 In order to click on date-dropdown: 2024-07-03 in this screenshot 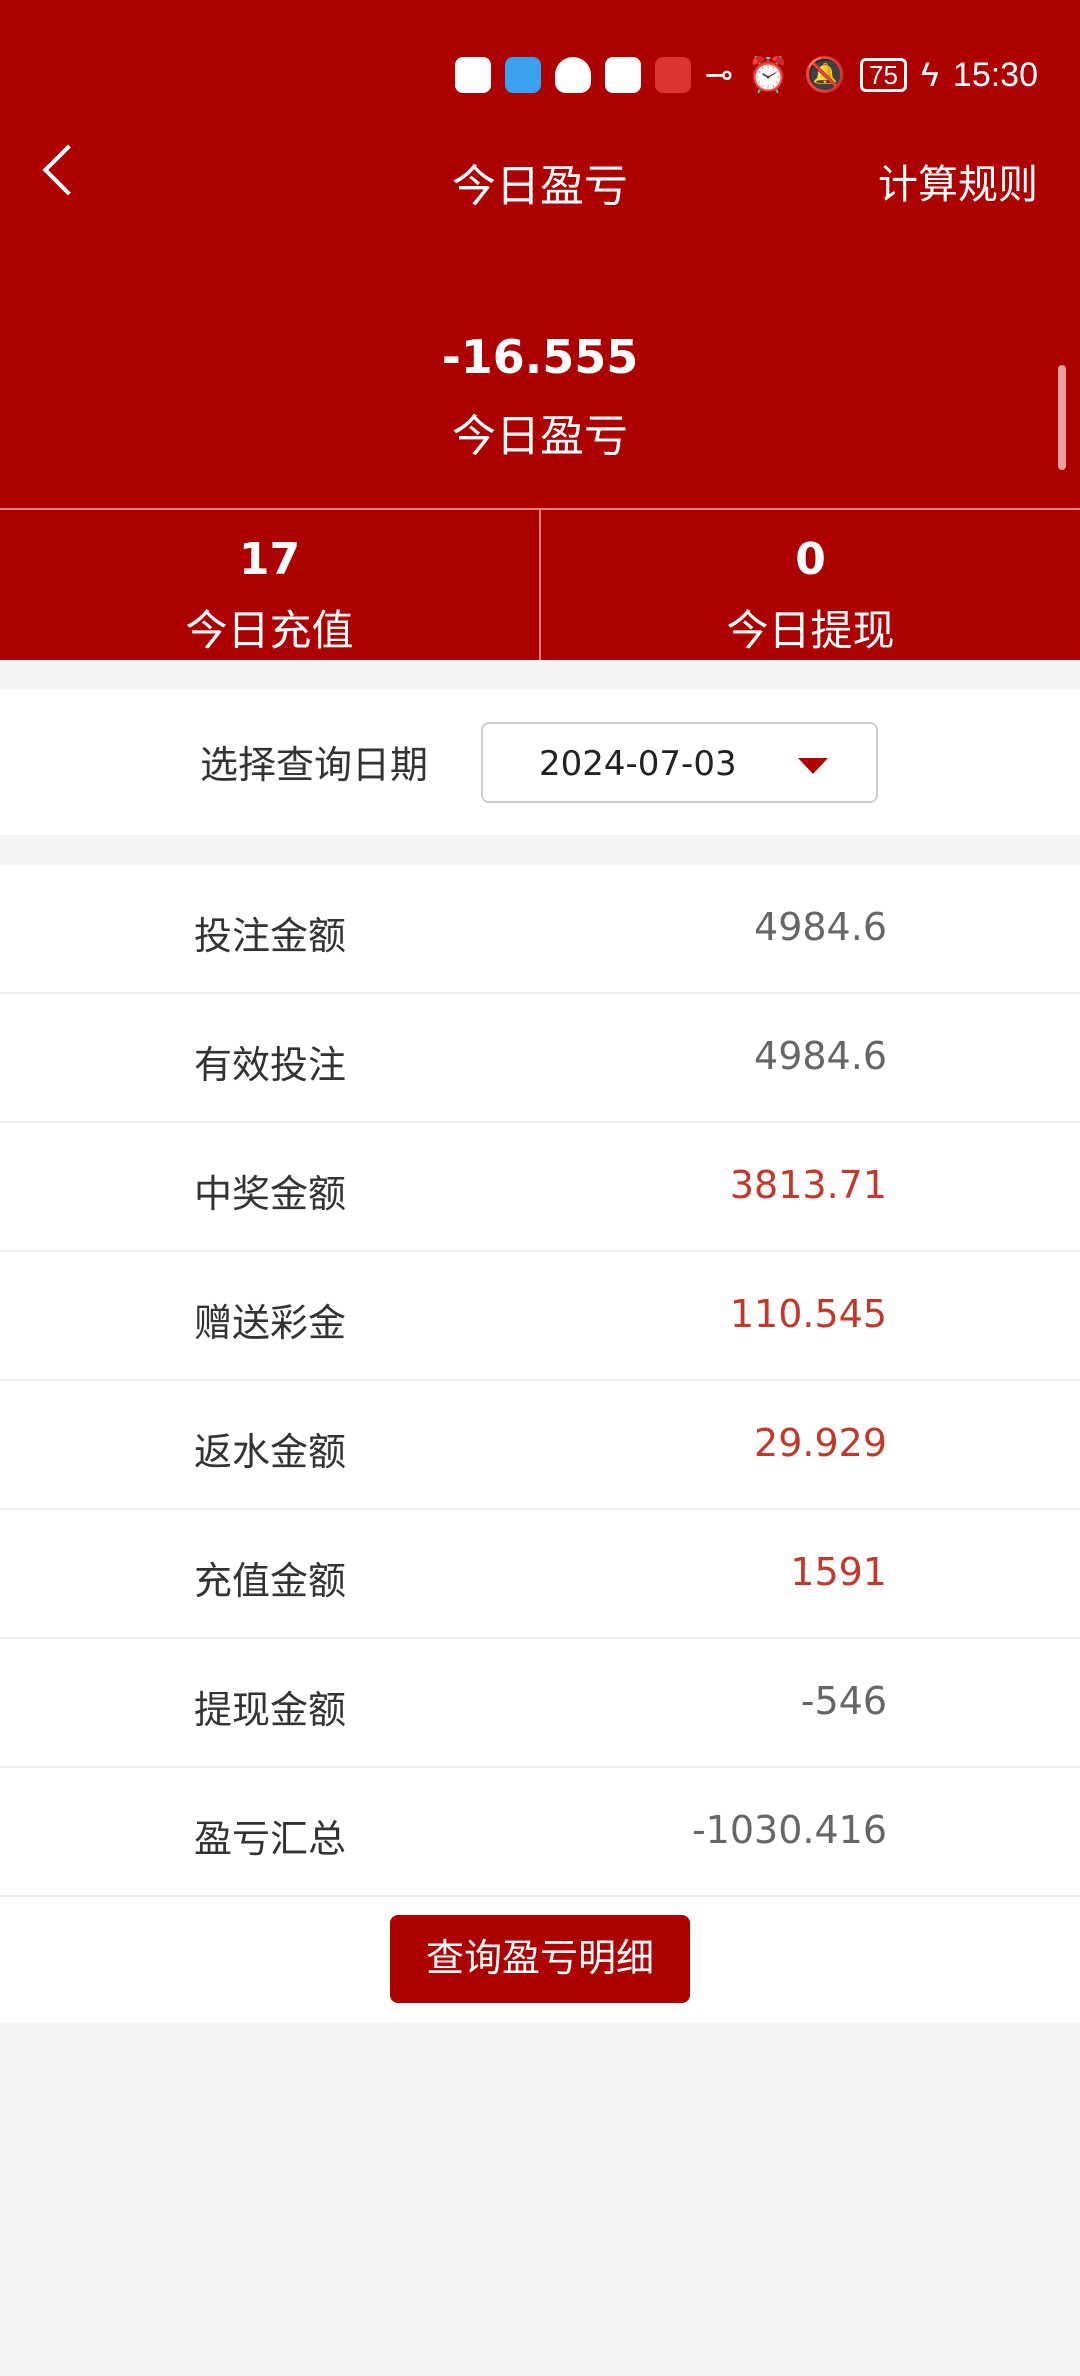, I will do `click(679, 762)`.